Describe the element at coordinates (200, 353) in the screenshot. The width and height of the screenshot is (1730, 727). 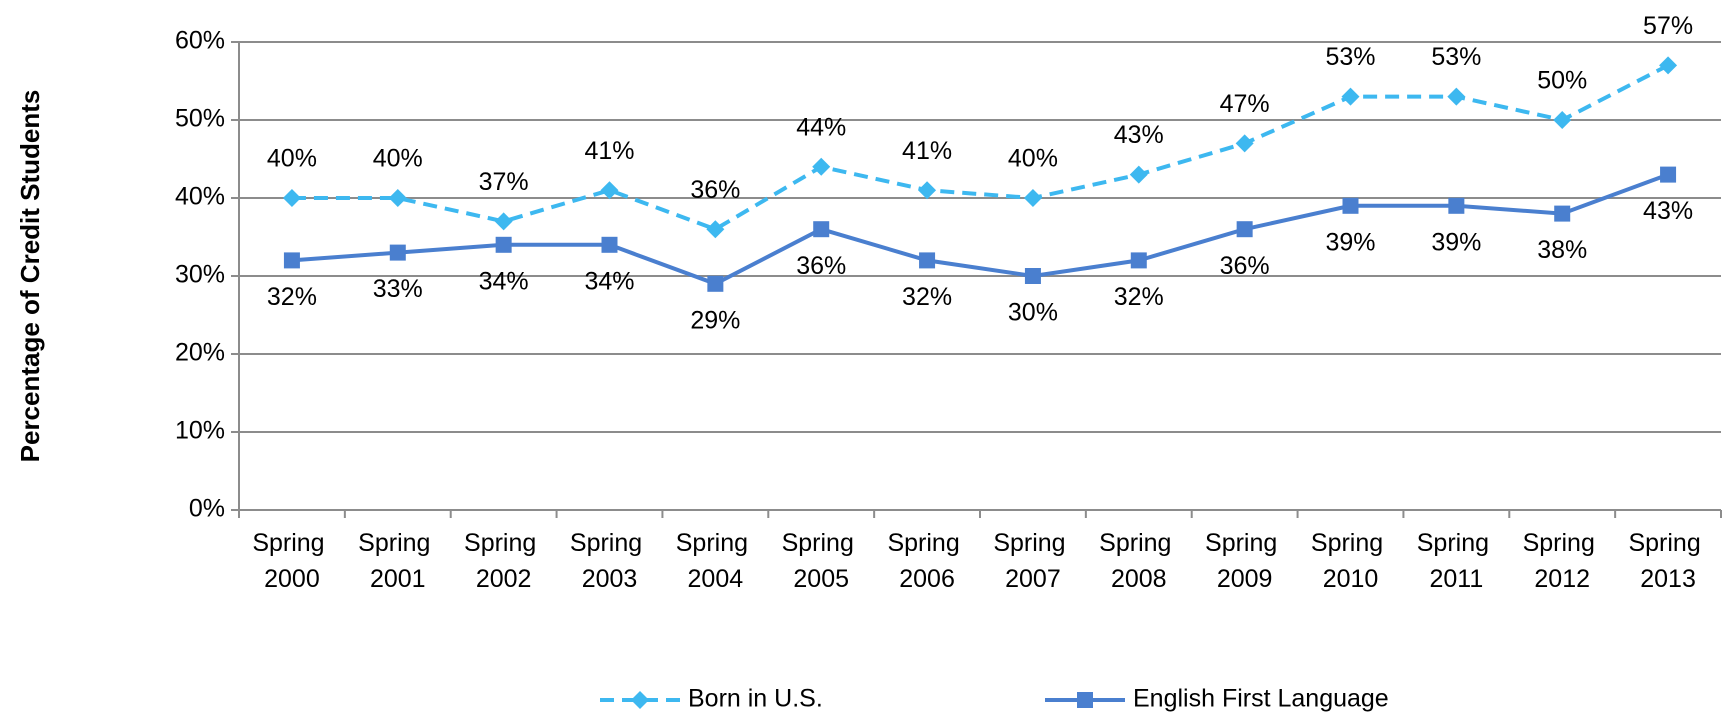
I see `y-tick-label: 20%` at that location.